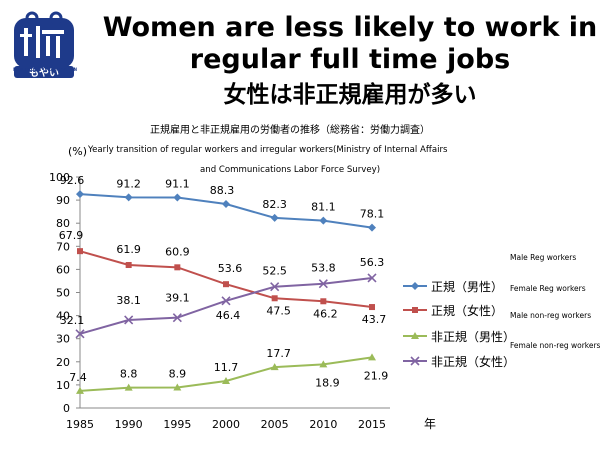 The height and width of the screenshot is (449, 600). Describe the element at coordinates (497, 327) in the screenshot. I see `legend-item-3: 非正規（男性） Male non-reg workers` at that location.